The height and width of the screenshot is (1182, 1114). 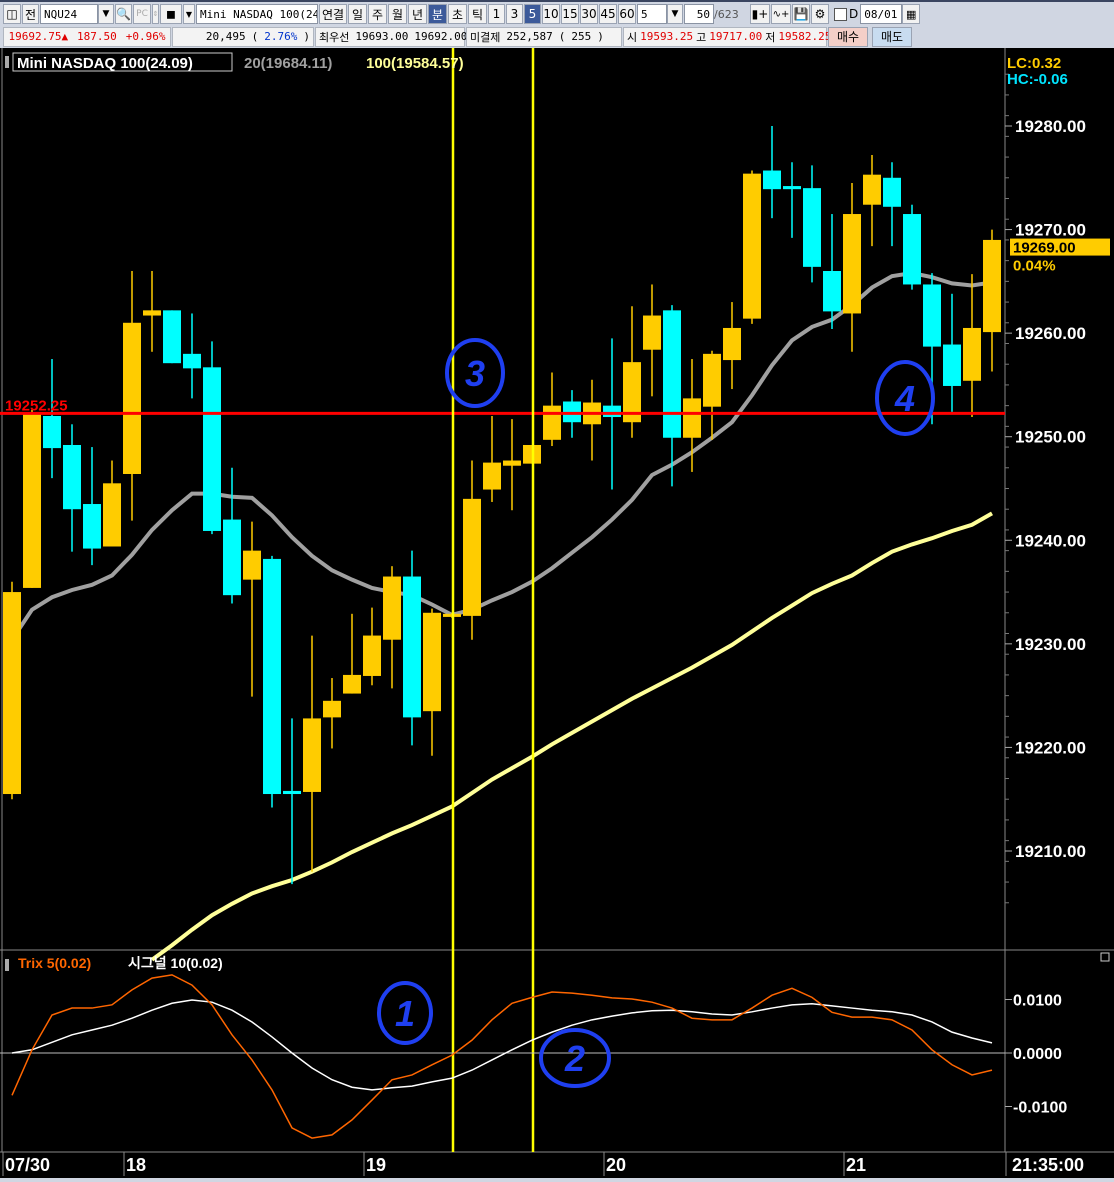 What do you see at coordinates (136, 1165) in the screenshot?
I see `time-tick-label: 18` at bounding box center [136, 1165].